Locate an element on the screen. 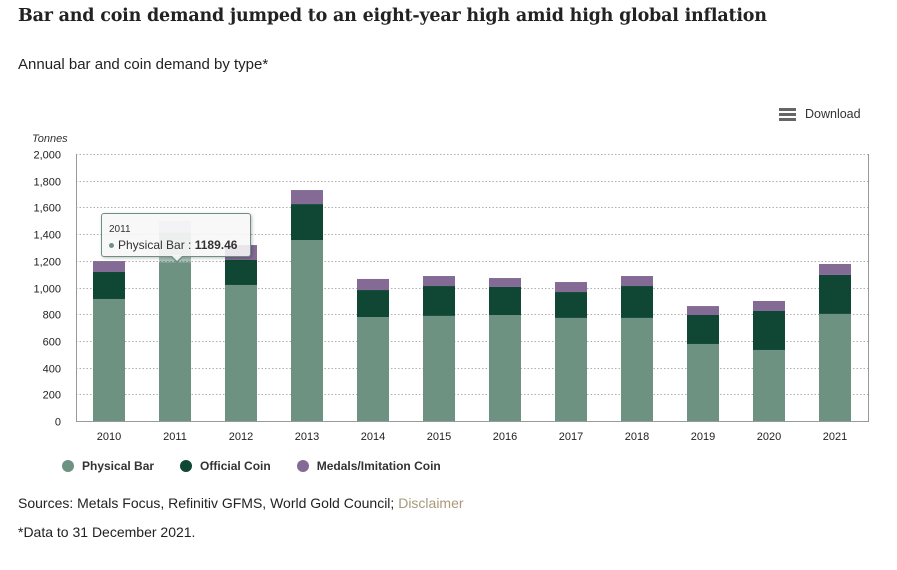 The width and height of the screenshot is (897, 570). legend-item-official-coin: Official Coin is located at coordinates (225, 466).